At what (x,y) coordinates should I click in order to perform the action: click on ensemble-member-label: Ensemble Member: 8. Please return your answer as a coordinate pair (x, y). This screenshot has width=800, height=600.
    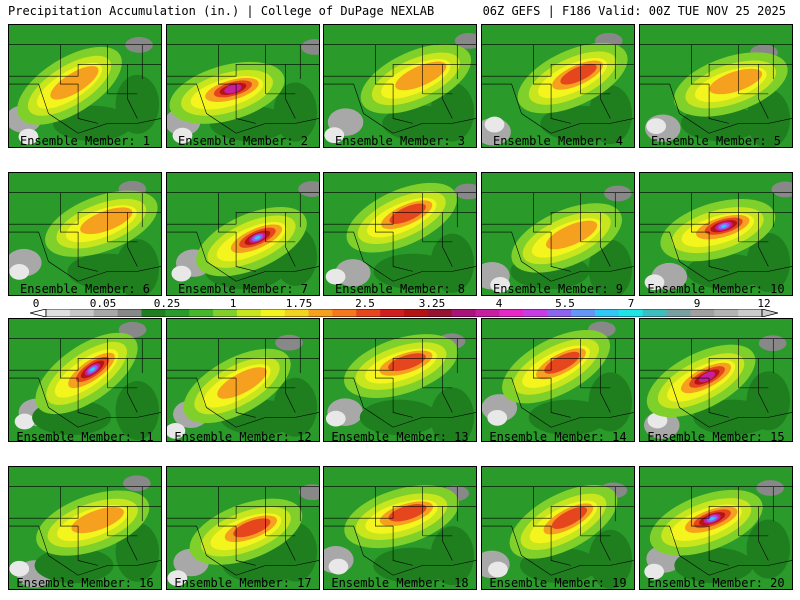
    Looking at the image, I should click on (400, 289).